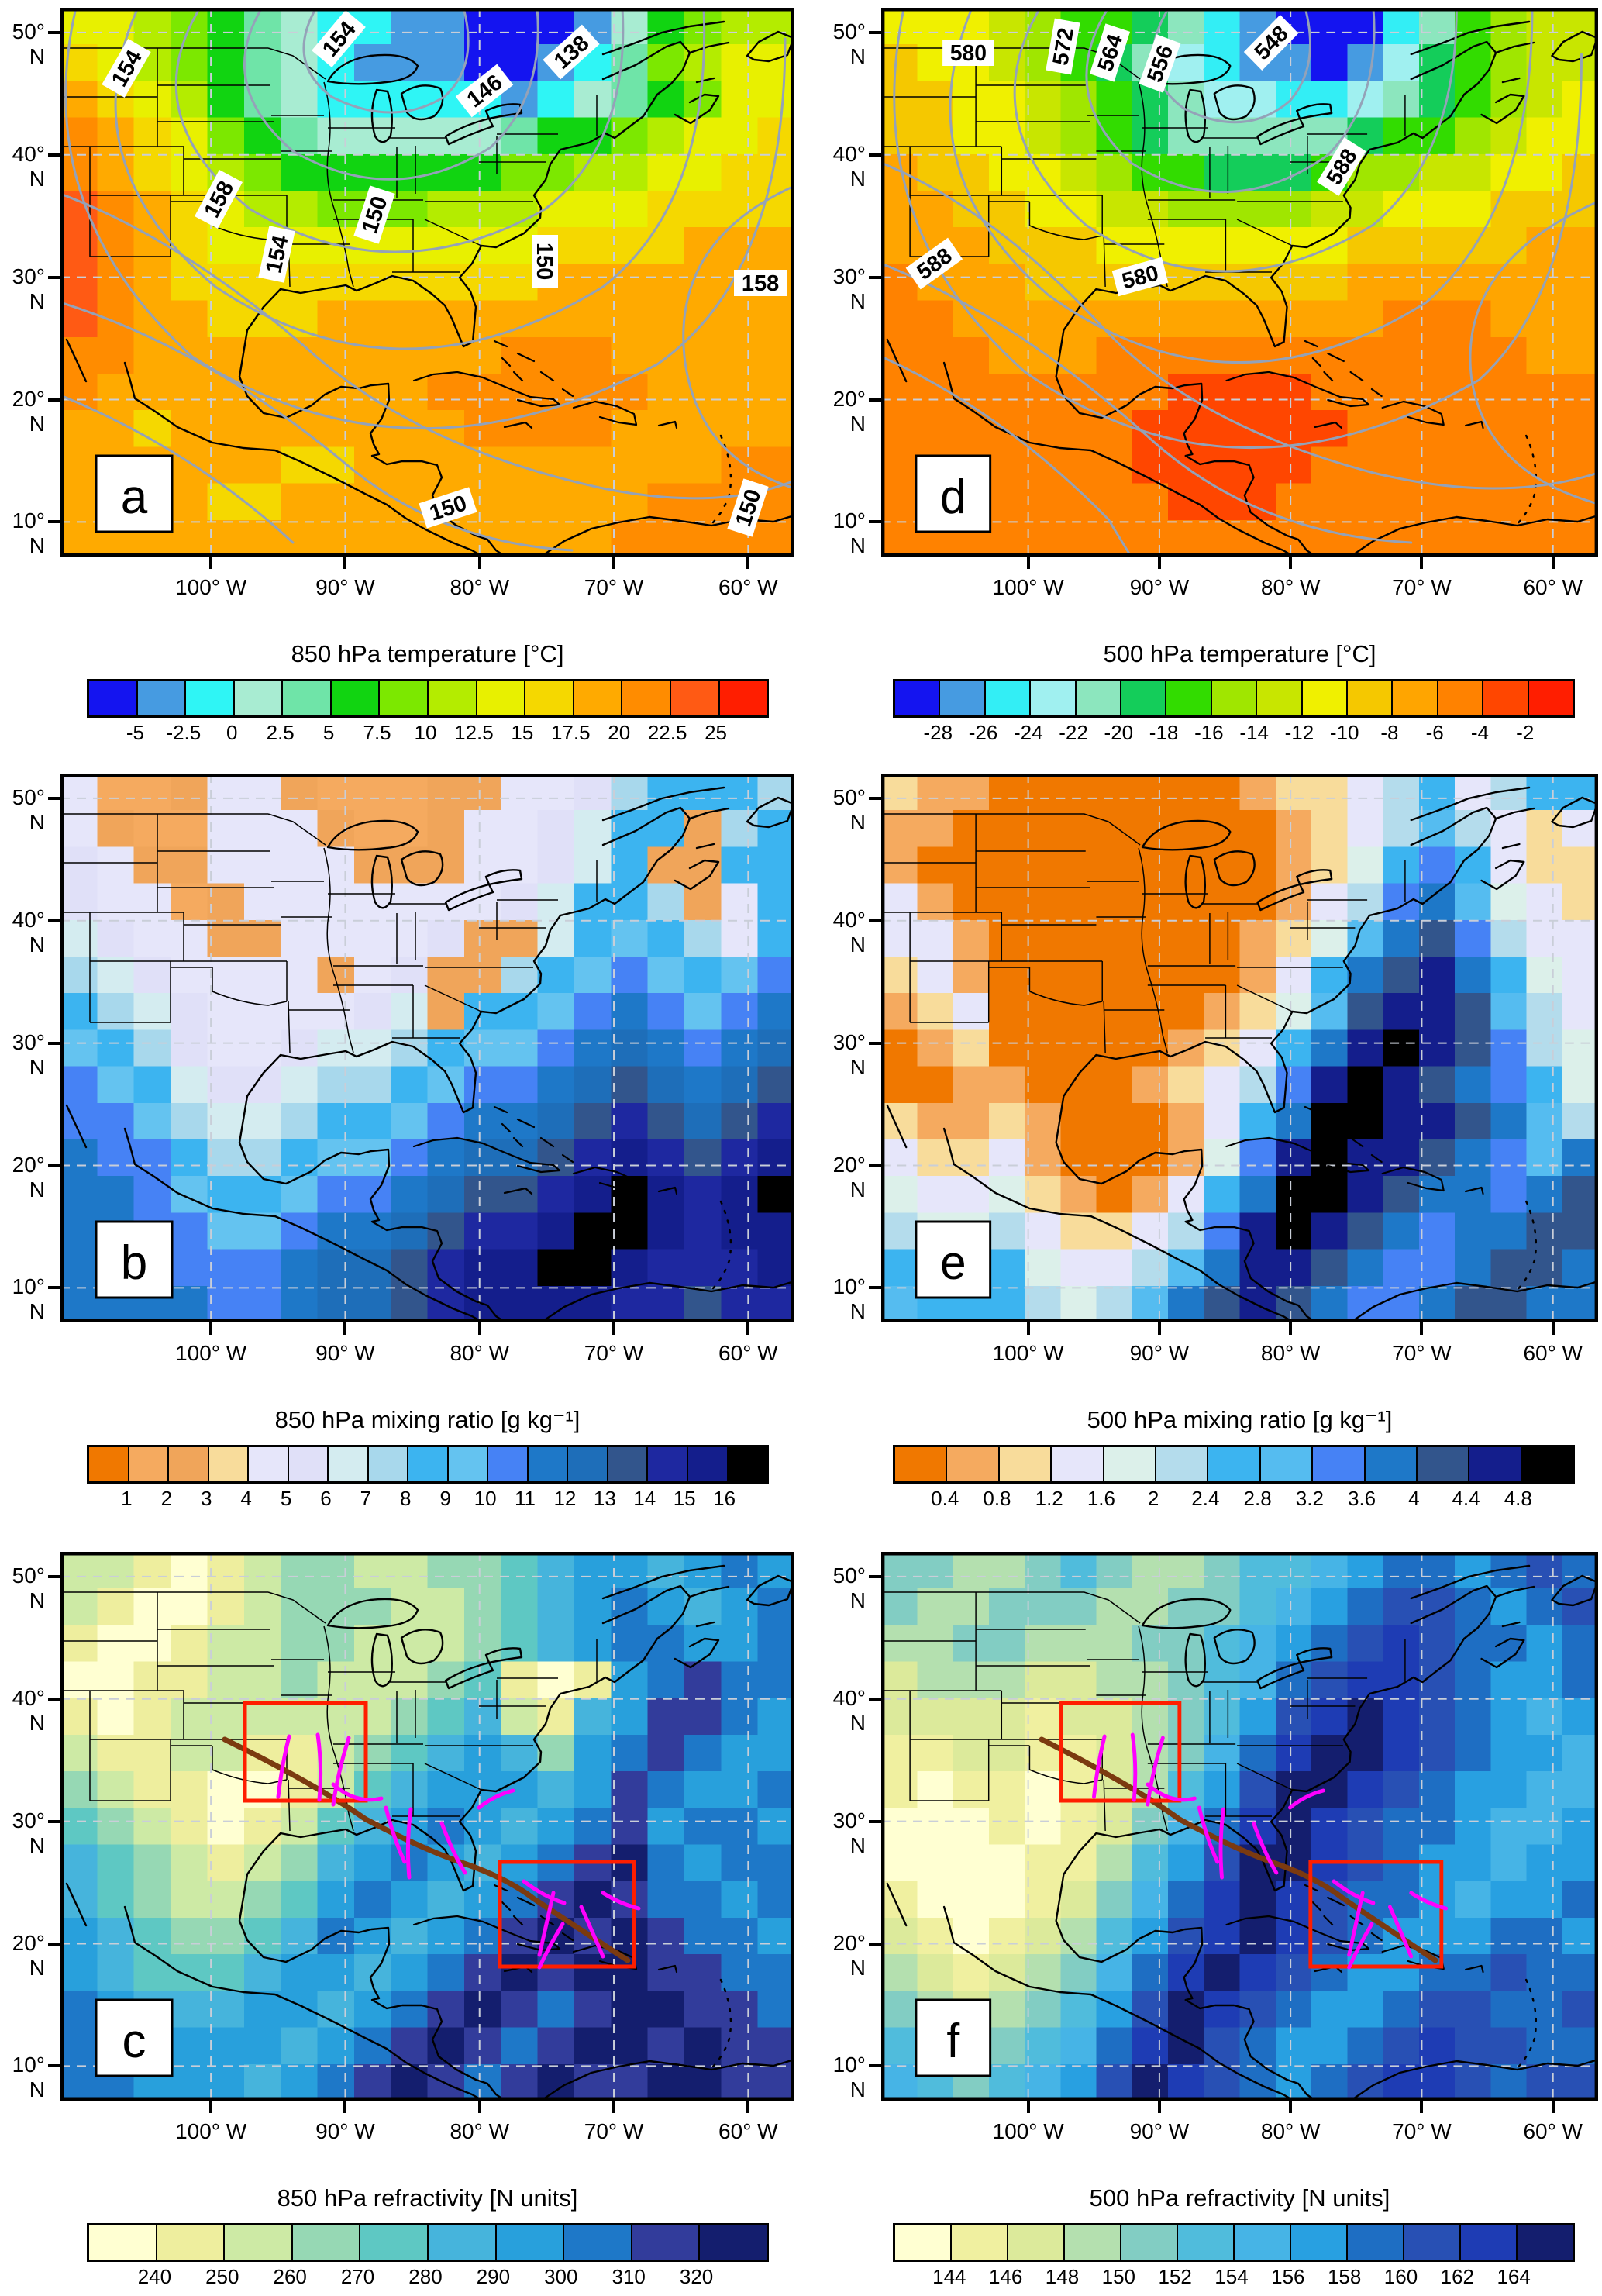 The height and width of the screenshot is (2296, 1602). I want to click on colorbar-tick-label: 290, so click(493, 2276).